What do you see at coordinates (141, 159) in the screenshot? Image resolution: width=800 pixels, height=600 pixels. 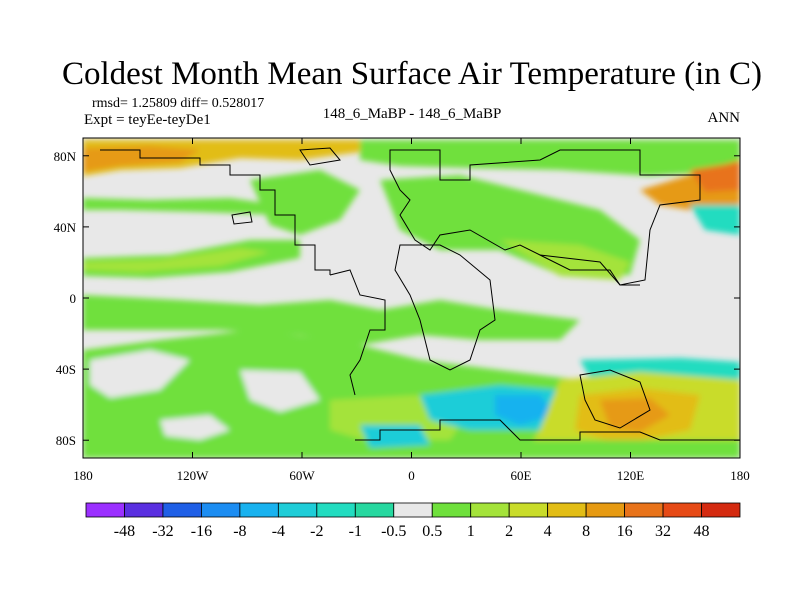 I see `arctic-orange` at bounding box center [141, 159].